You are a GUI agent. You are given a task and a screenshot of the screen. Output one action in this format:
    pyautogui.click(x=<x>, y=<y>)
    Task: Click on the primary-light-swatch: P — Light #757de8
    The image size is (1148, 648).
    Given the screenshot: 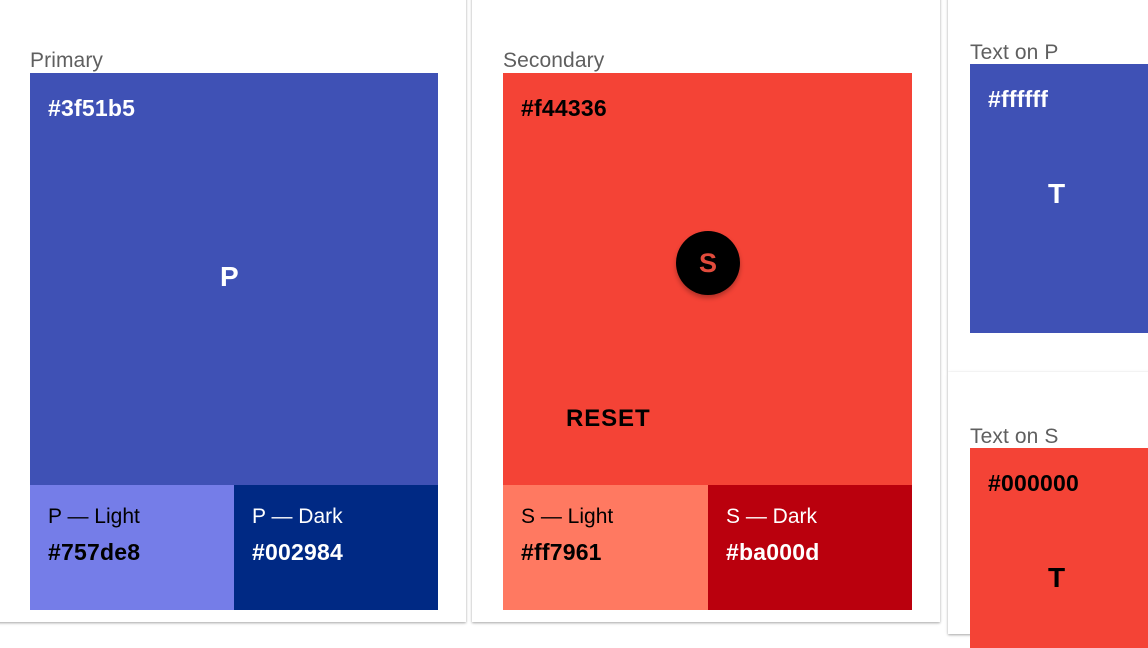 What is the action you would take?
    pyautogui.click(x=132, y=547)
    